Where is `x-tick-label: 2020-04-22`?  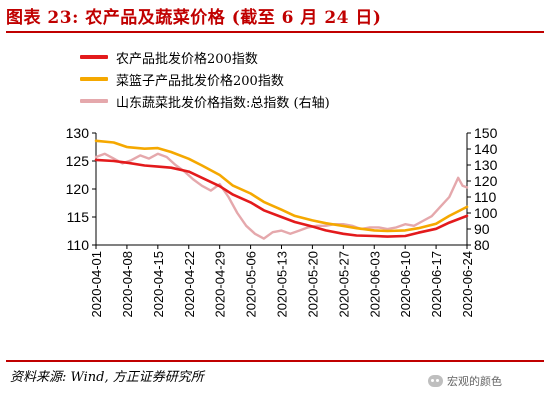 x-tick-label: 2020-04-22 is located at coordinates (189, 284).